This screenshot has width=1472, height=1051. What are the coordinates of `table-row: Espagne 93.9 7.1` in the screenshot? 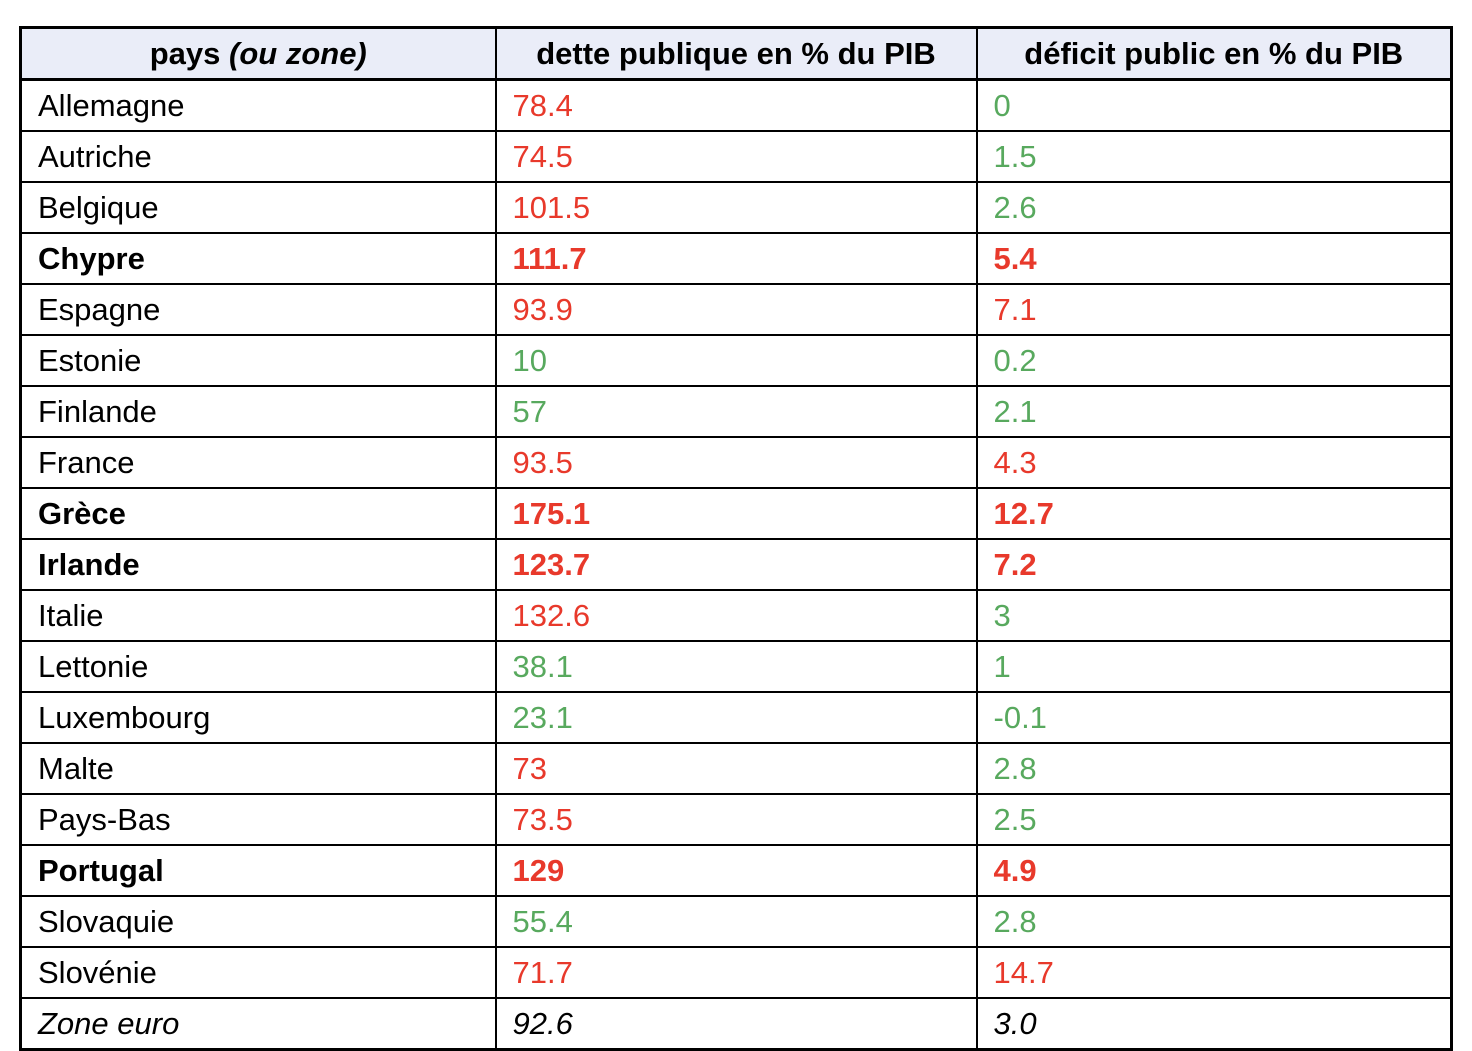 It's located at (736, 309).